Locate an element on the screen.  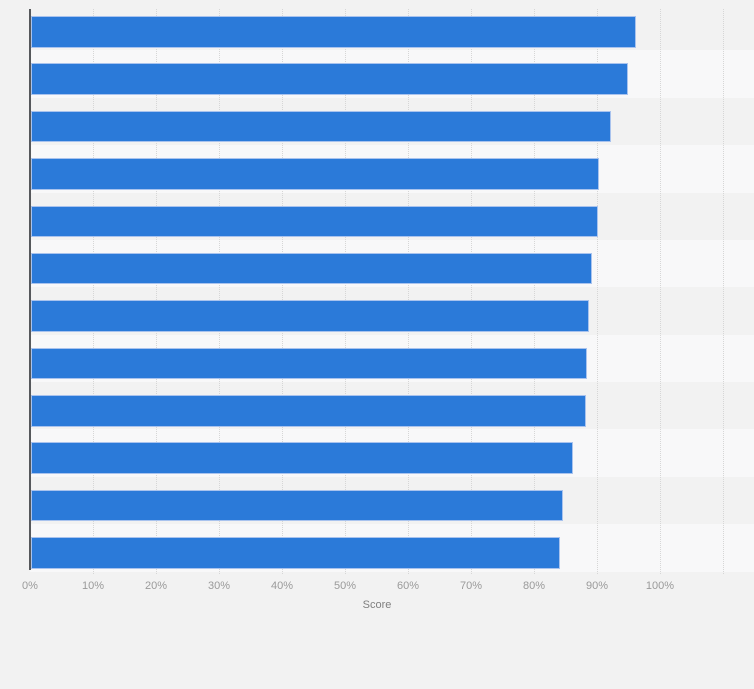
x-tick-label: 40% is located at coordinates (282, 586).